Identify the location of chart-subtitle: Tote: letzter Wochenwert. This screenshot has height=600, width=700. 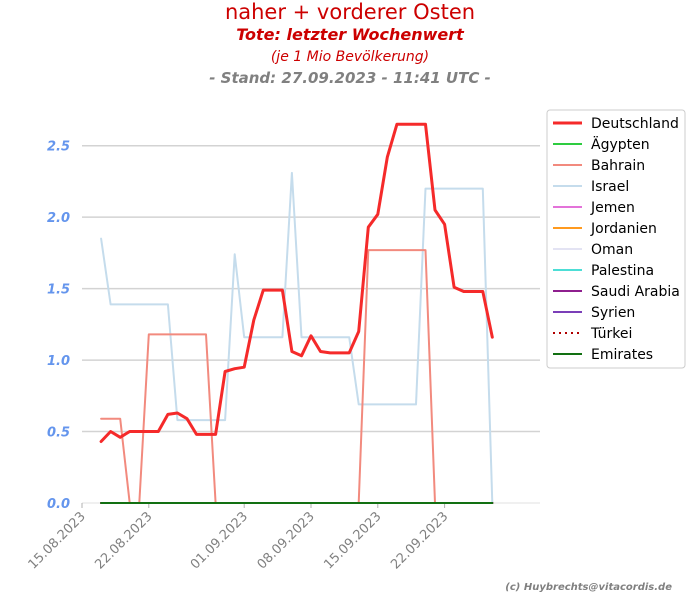
(350, 34).